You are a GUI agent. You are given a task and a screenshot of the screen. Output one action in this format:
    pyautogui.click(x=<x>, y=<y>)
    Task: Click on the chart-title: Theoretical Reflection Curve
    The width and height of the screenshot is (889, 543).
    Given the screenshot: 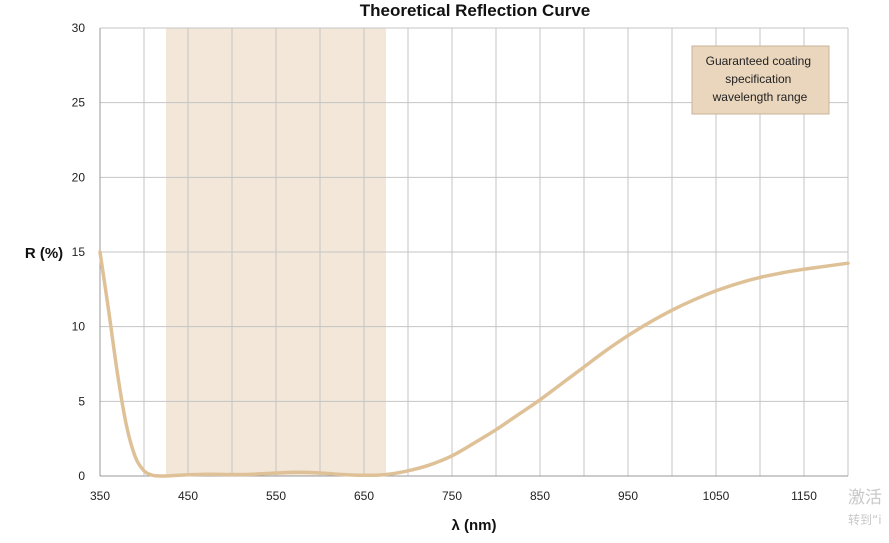 What is the action you would take?
    pyautogui.click(x=475, y=10)
    